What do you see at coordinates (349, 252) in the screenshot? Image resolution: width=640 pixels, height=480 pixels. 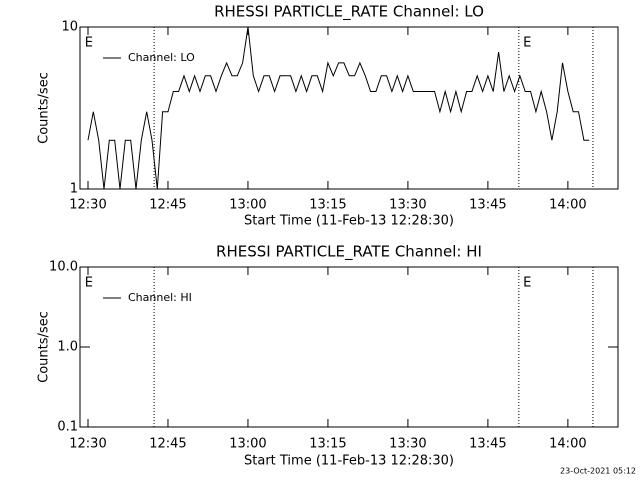 I see `chart-title: RHESSI PARTICLE_RATE Channel: HI` at bounding box center [349, 252].